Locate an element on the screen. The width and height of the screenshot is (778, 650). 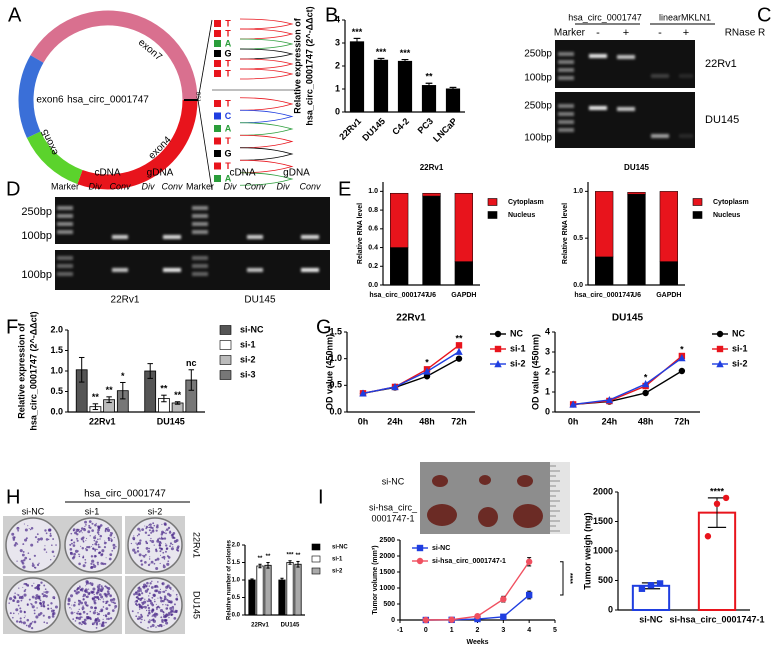
y-tick-label: 1000 is located at coordinates (603, 550).